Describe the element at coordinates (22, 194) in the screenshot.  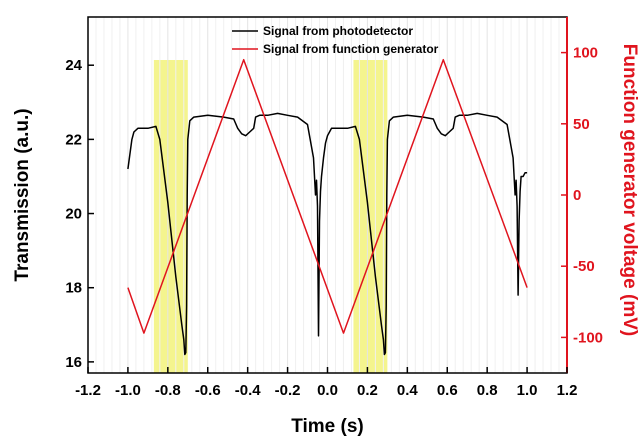
I see `y-axis-label: Transmission (a.u.)` at that location.